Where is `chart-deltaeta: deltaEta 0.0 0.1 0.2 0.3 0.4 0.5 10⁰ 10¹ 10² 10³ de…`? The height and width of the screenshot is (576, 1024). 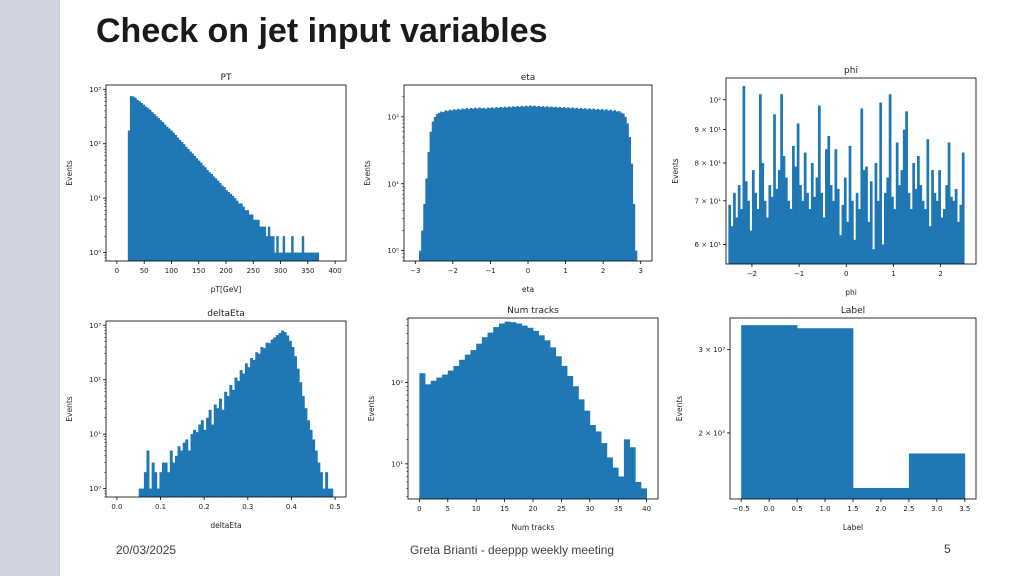 chart-deltaeta: deltaEta 0.0 0.1 0.2 0.3 0.4 0.5 10⁰ 10¹ 10² 10³ de… is located at coordinates (207, 418).